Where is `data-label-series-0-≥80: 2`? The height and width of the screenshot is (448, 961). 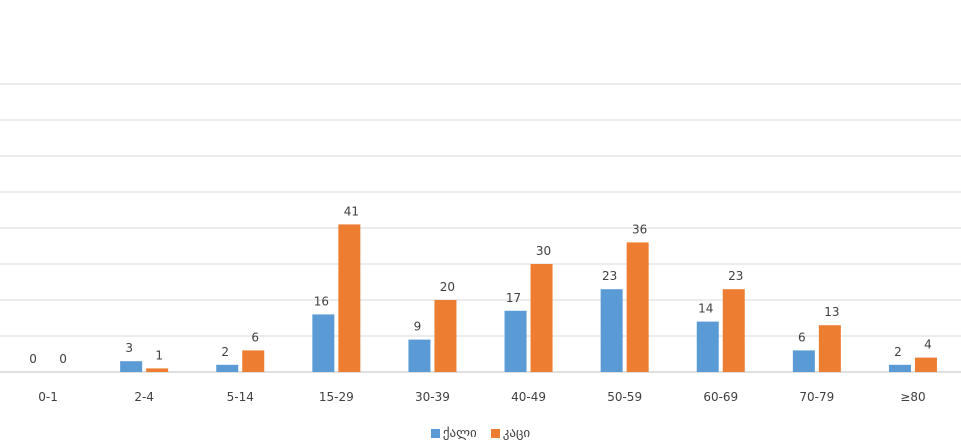 data-label-series-0-≥80: 2 is located at coordinates (898, 352).